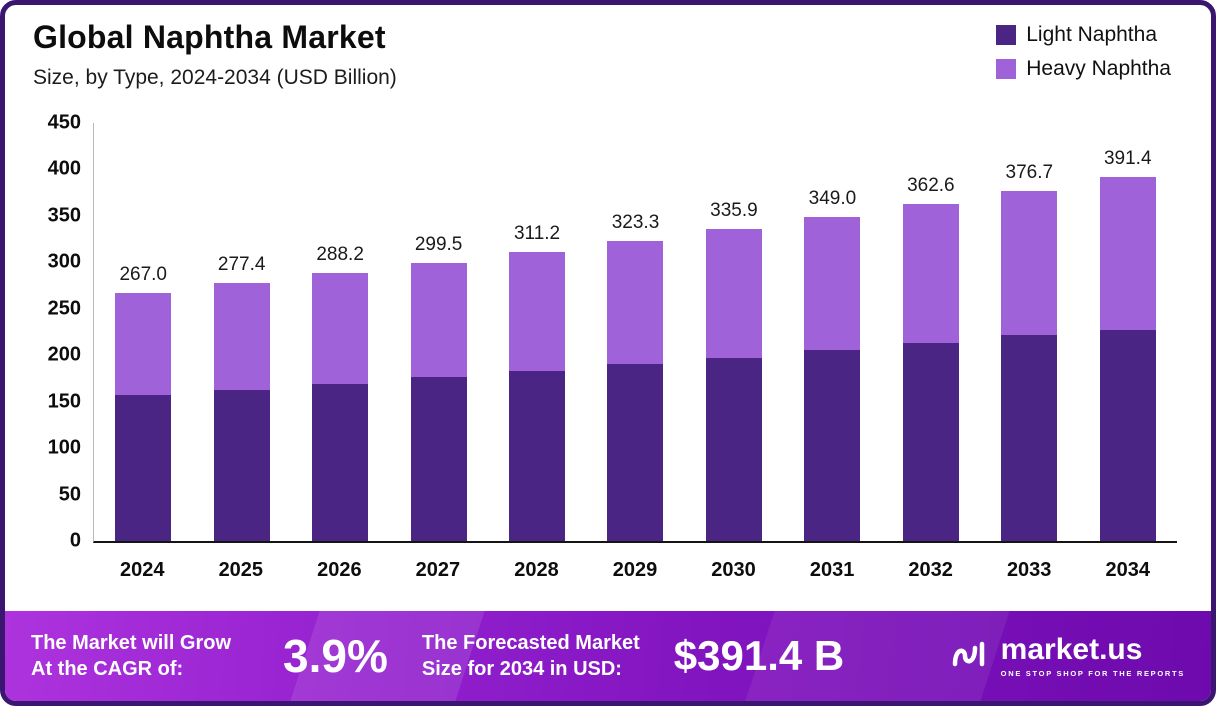 The height and width of the screenshot is (706, 1216). Describe the element at coordinates (1083, 52) in the screenshot. I see `legend: Light Naphtha Heavy Naphtha` at that location.